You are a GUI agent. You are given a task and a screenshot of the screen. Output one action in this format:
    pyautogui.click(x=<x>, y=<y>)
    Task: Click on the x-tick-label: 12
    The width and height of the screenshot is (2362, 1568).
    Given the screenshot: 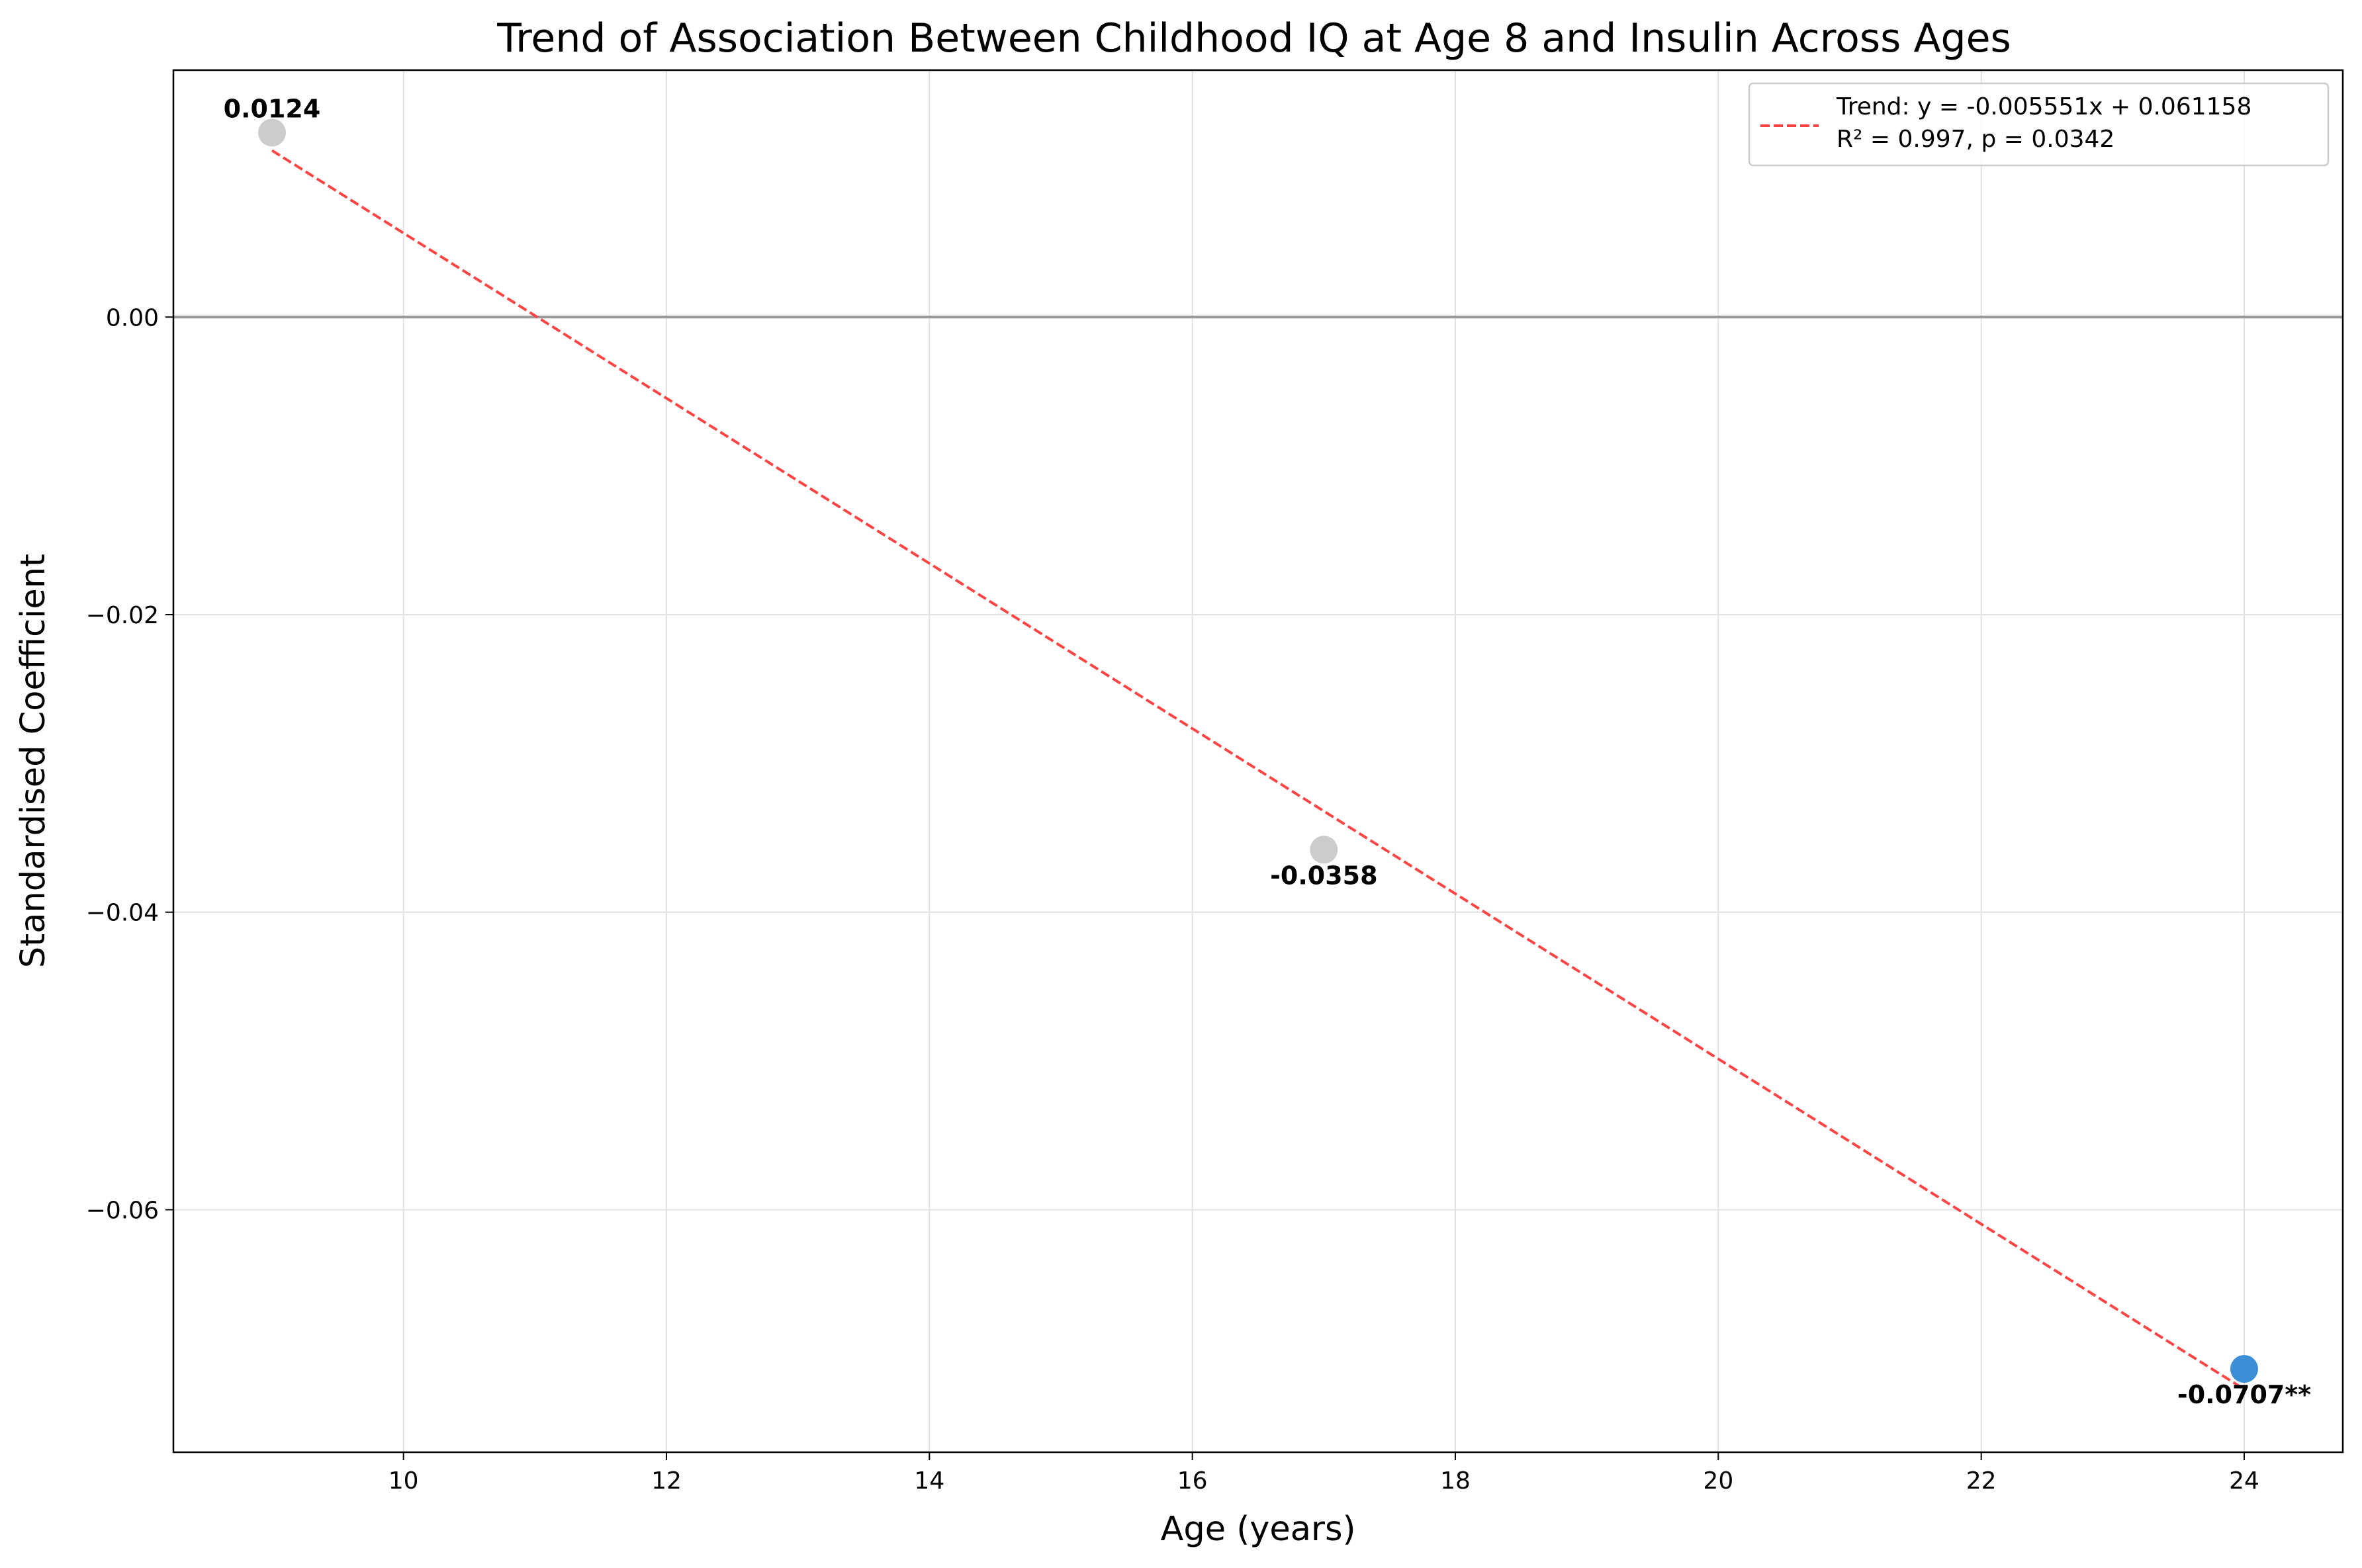 What is the action you would take?
    pyautogui.click(x=666, y=1481)
    